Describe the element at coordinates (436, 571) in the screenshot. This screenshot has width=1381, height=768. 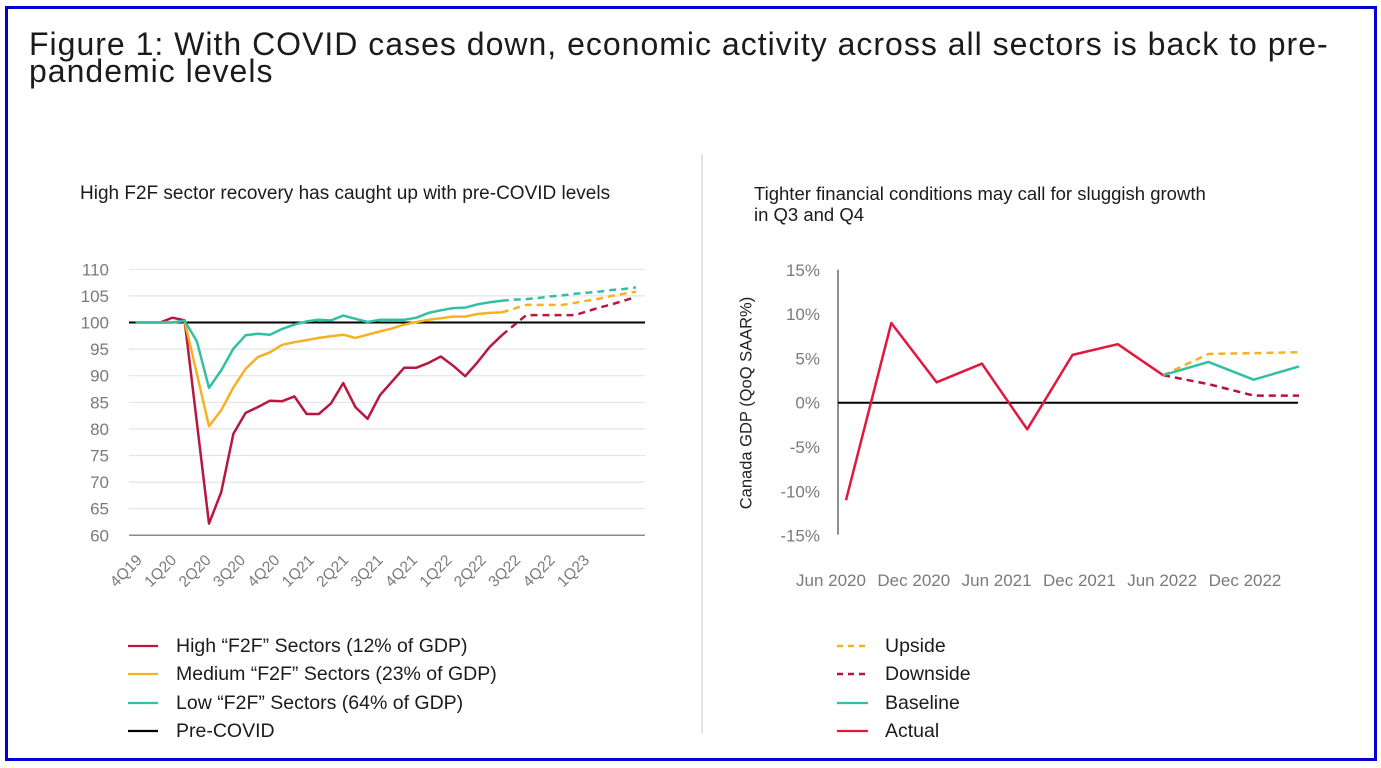
I see `x-tick-label: 1Q22` at that location.